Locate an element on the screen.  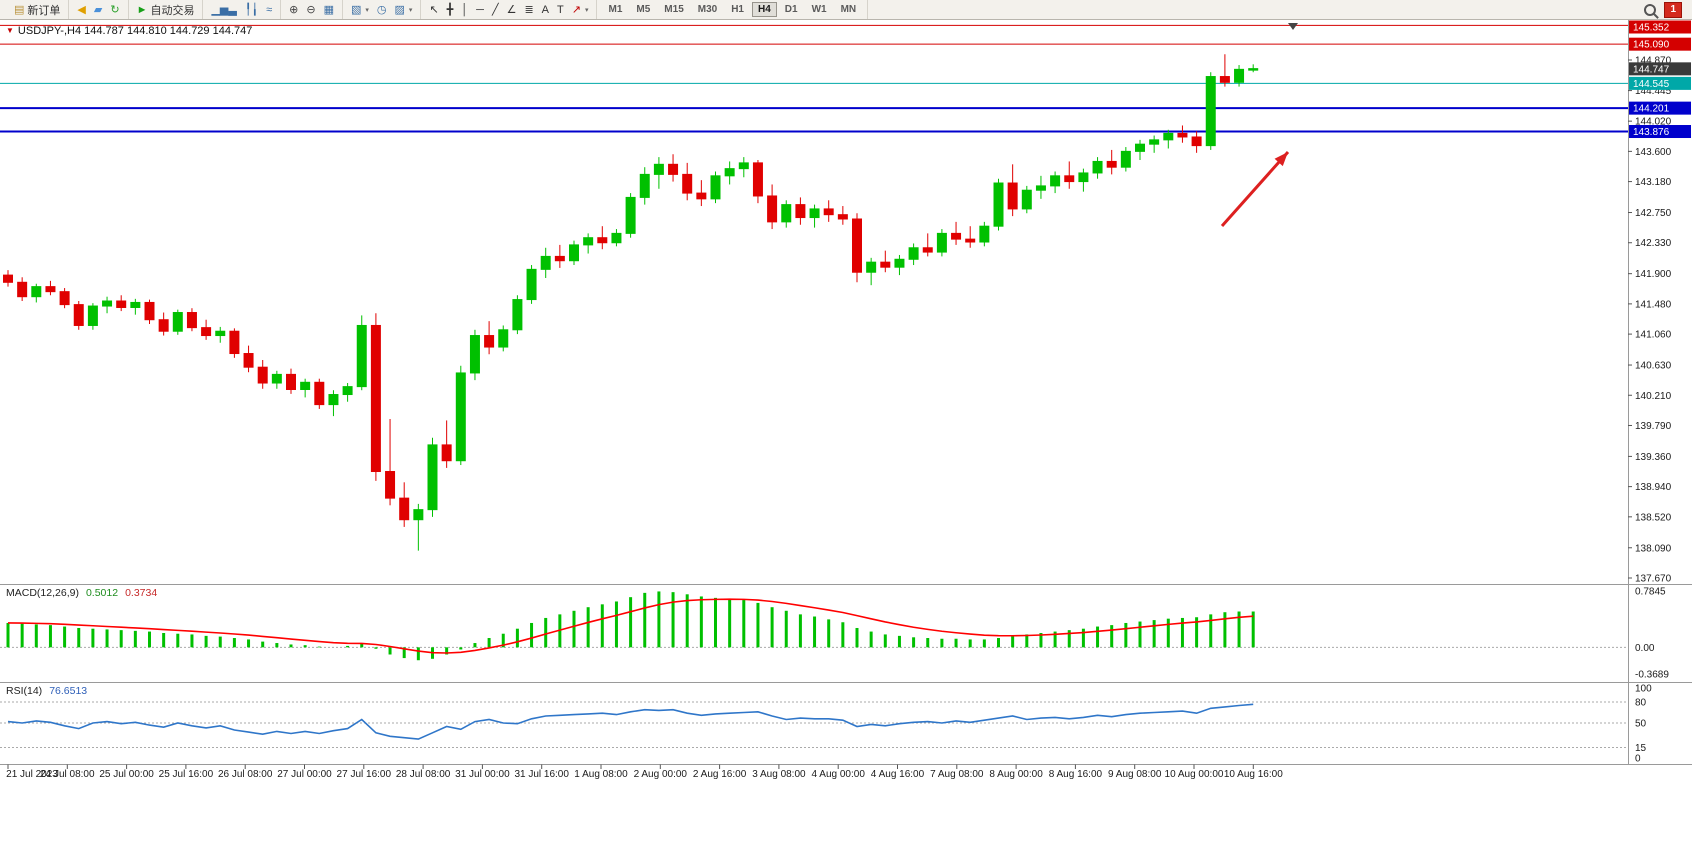
arrows-icon: ↗ ▾ is located at coordinates (580, 10).